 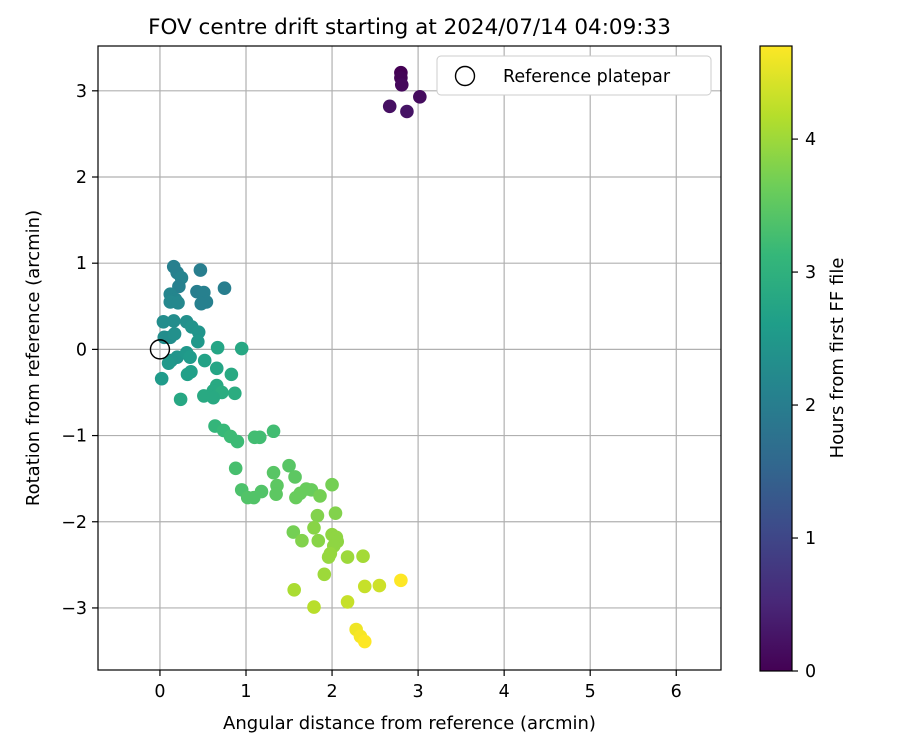 What do you see at coordinates (837, 358) in the screenshot?
I see `colorbar-label: Hours from first FF file` at bounding box center [837, 358].